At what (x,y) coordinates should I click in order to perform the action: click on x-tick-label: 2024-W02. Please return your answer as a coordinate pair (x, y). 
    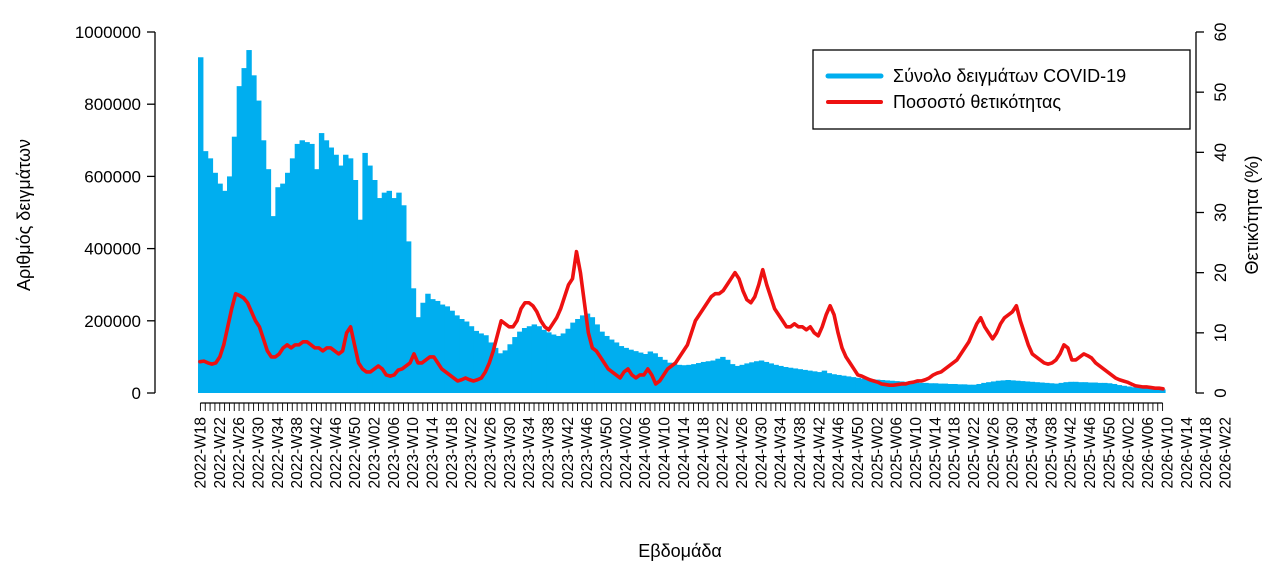
    Looking at the image, I should click on (626, 453).